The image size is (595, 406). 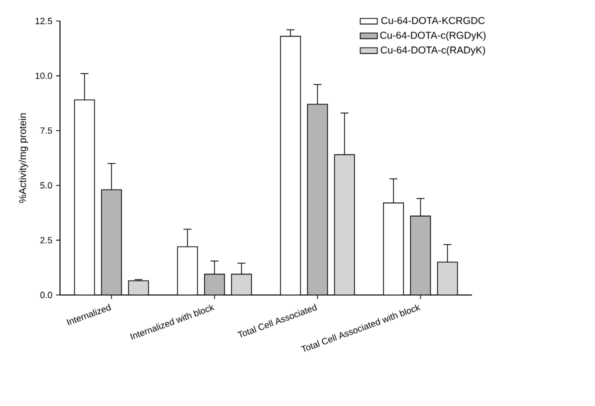 I want to click on y-tick-label: 2.5, so click(x=46, y=240).